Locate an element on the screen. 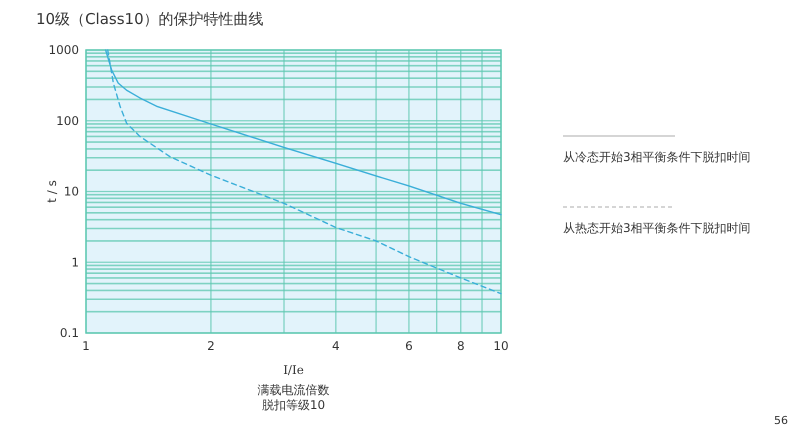 The height and width of the screenshot is (428, 790). y-tick-label: 10 is located at coordinates (71, 191).